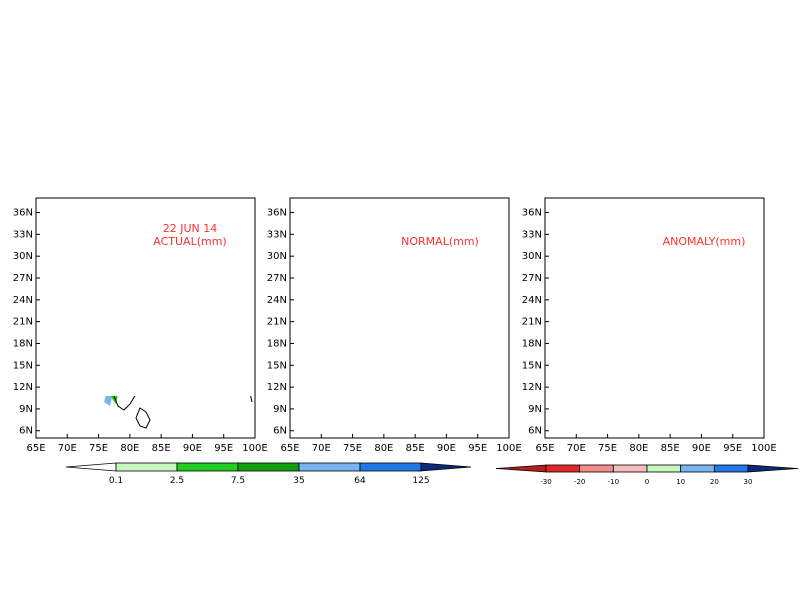  What do you see at coordinates (116, 481) in the screenshot?
I see `colorbar-label: 0.1` at bounding box center [116, 481].